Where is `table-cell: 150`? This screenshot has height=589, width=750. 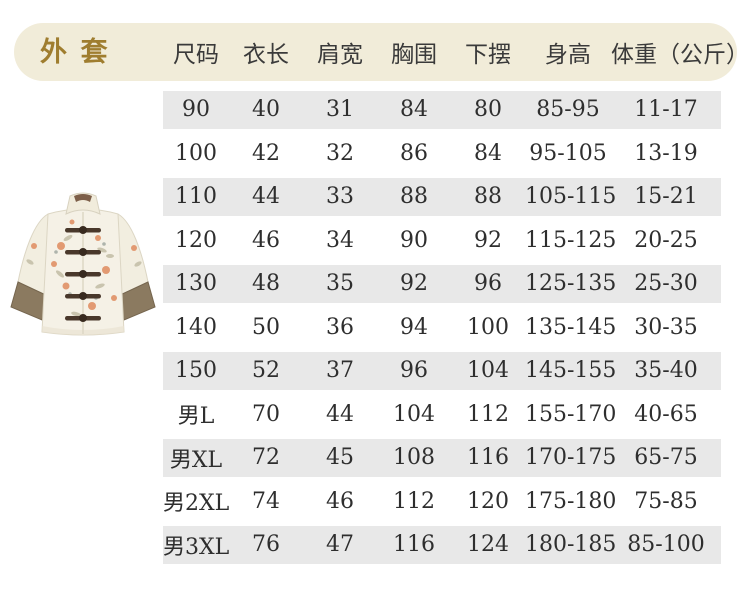 table-cell: 150 is located at coordinates (196, 371).